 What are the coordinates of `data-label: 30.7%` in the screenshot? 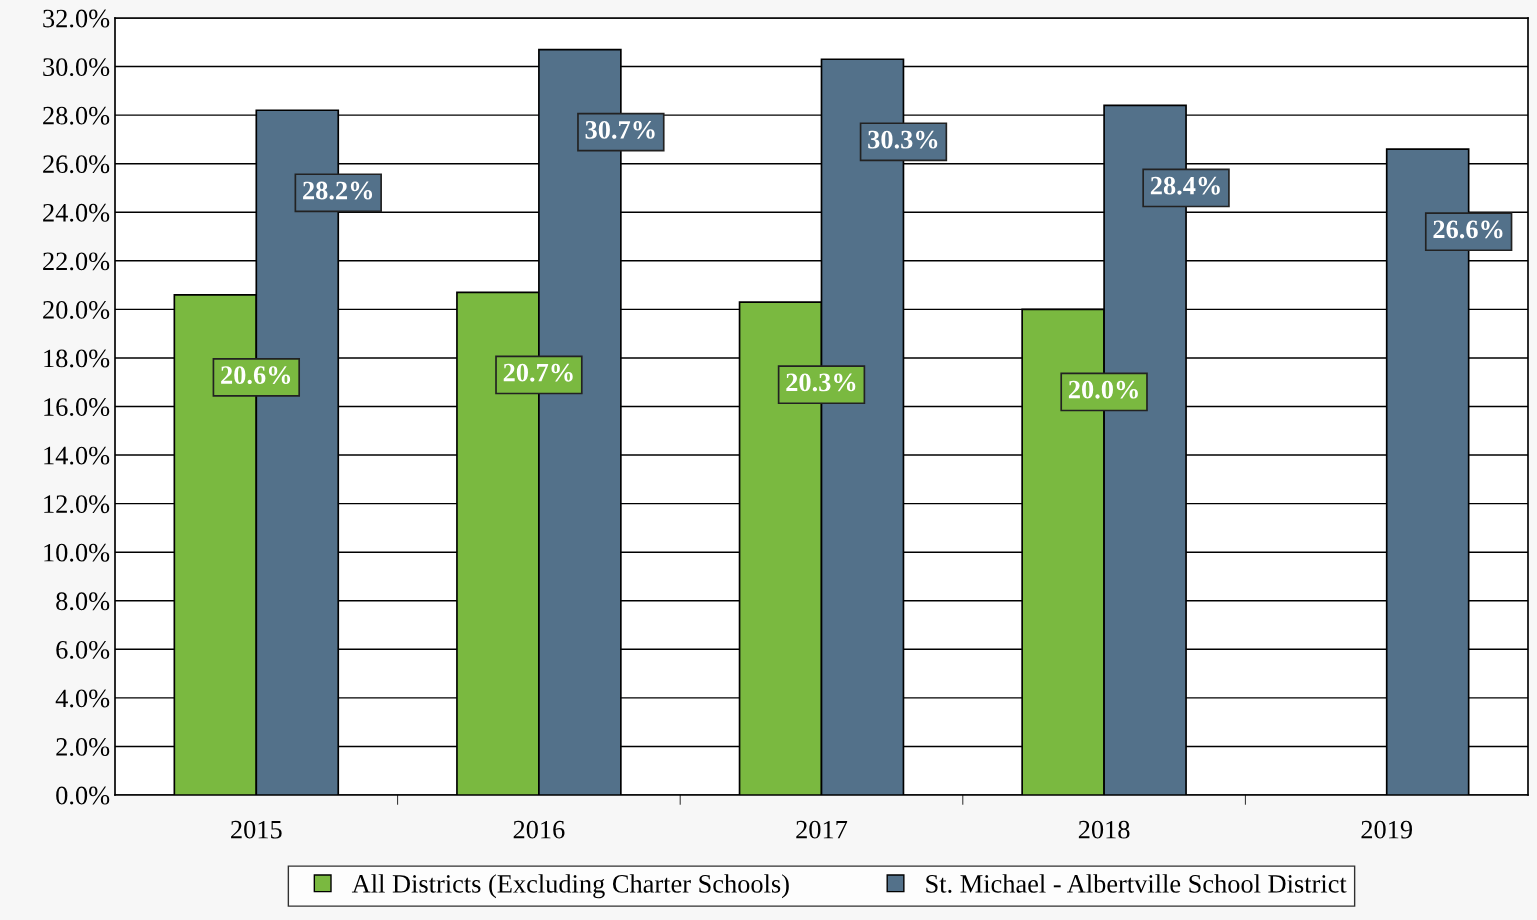 It's located at (620, 129).